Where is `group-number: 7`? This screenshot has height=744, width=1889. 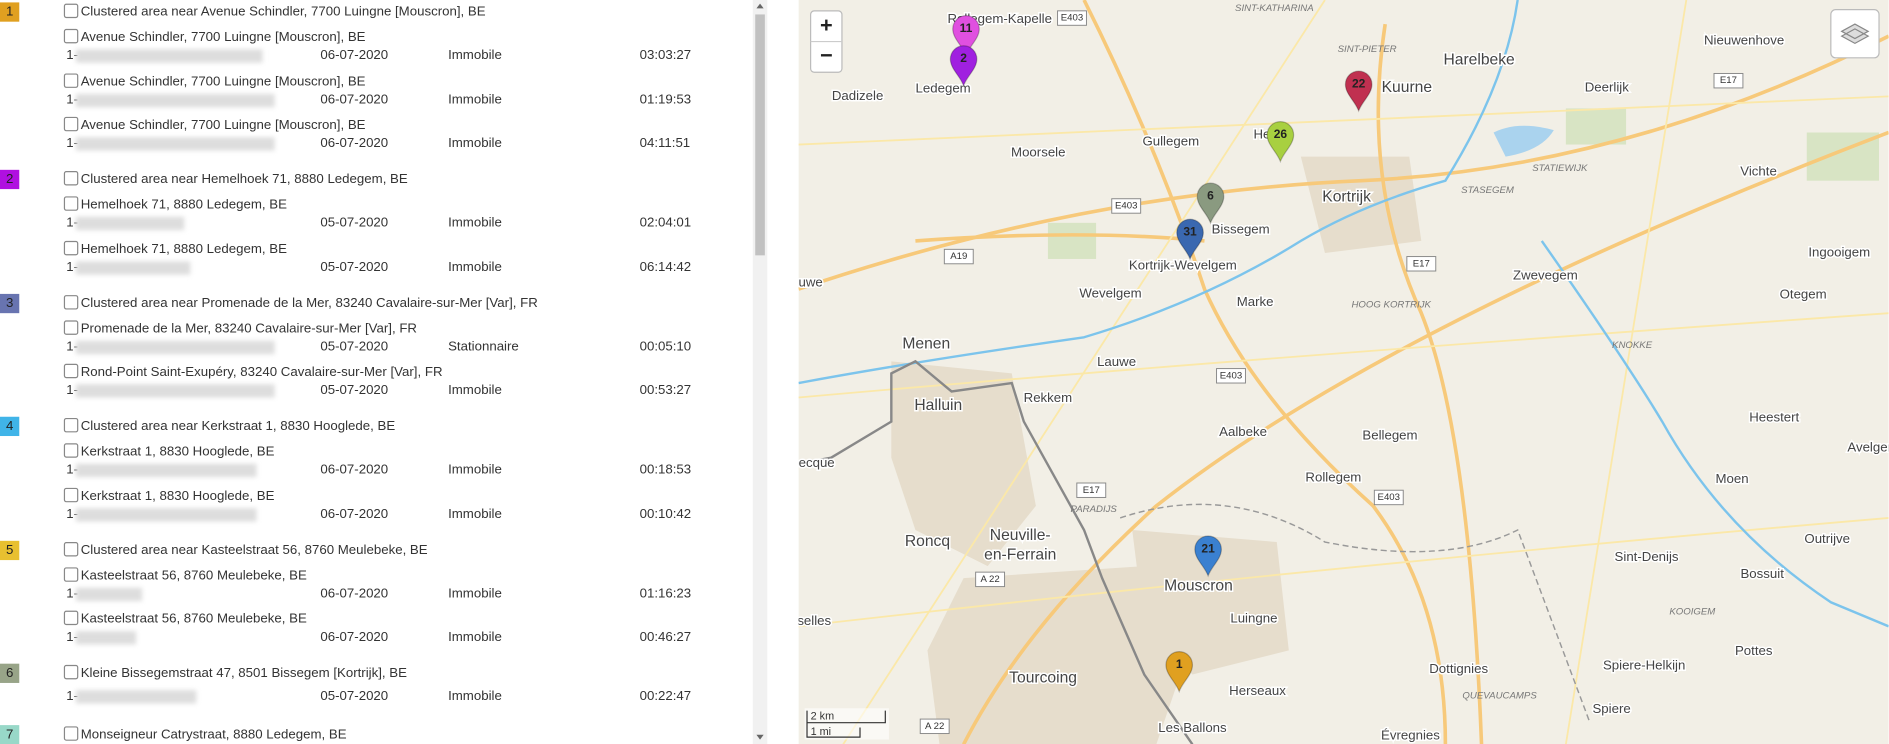 group-number: 7 is located at coordinates (10, 734).